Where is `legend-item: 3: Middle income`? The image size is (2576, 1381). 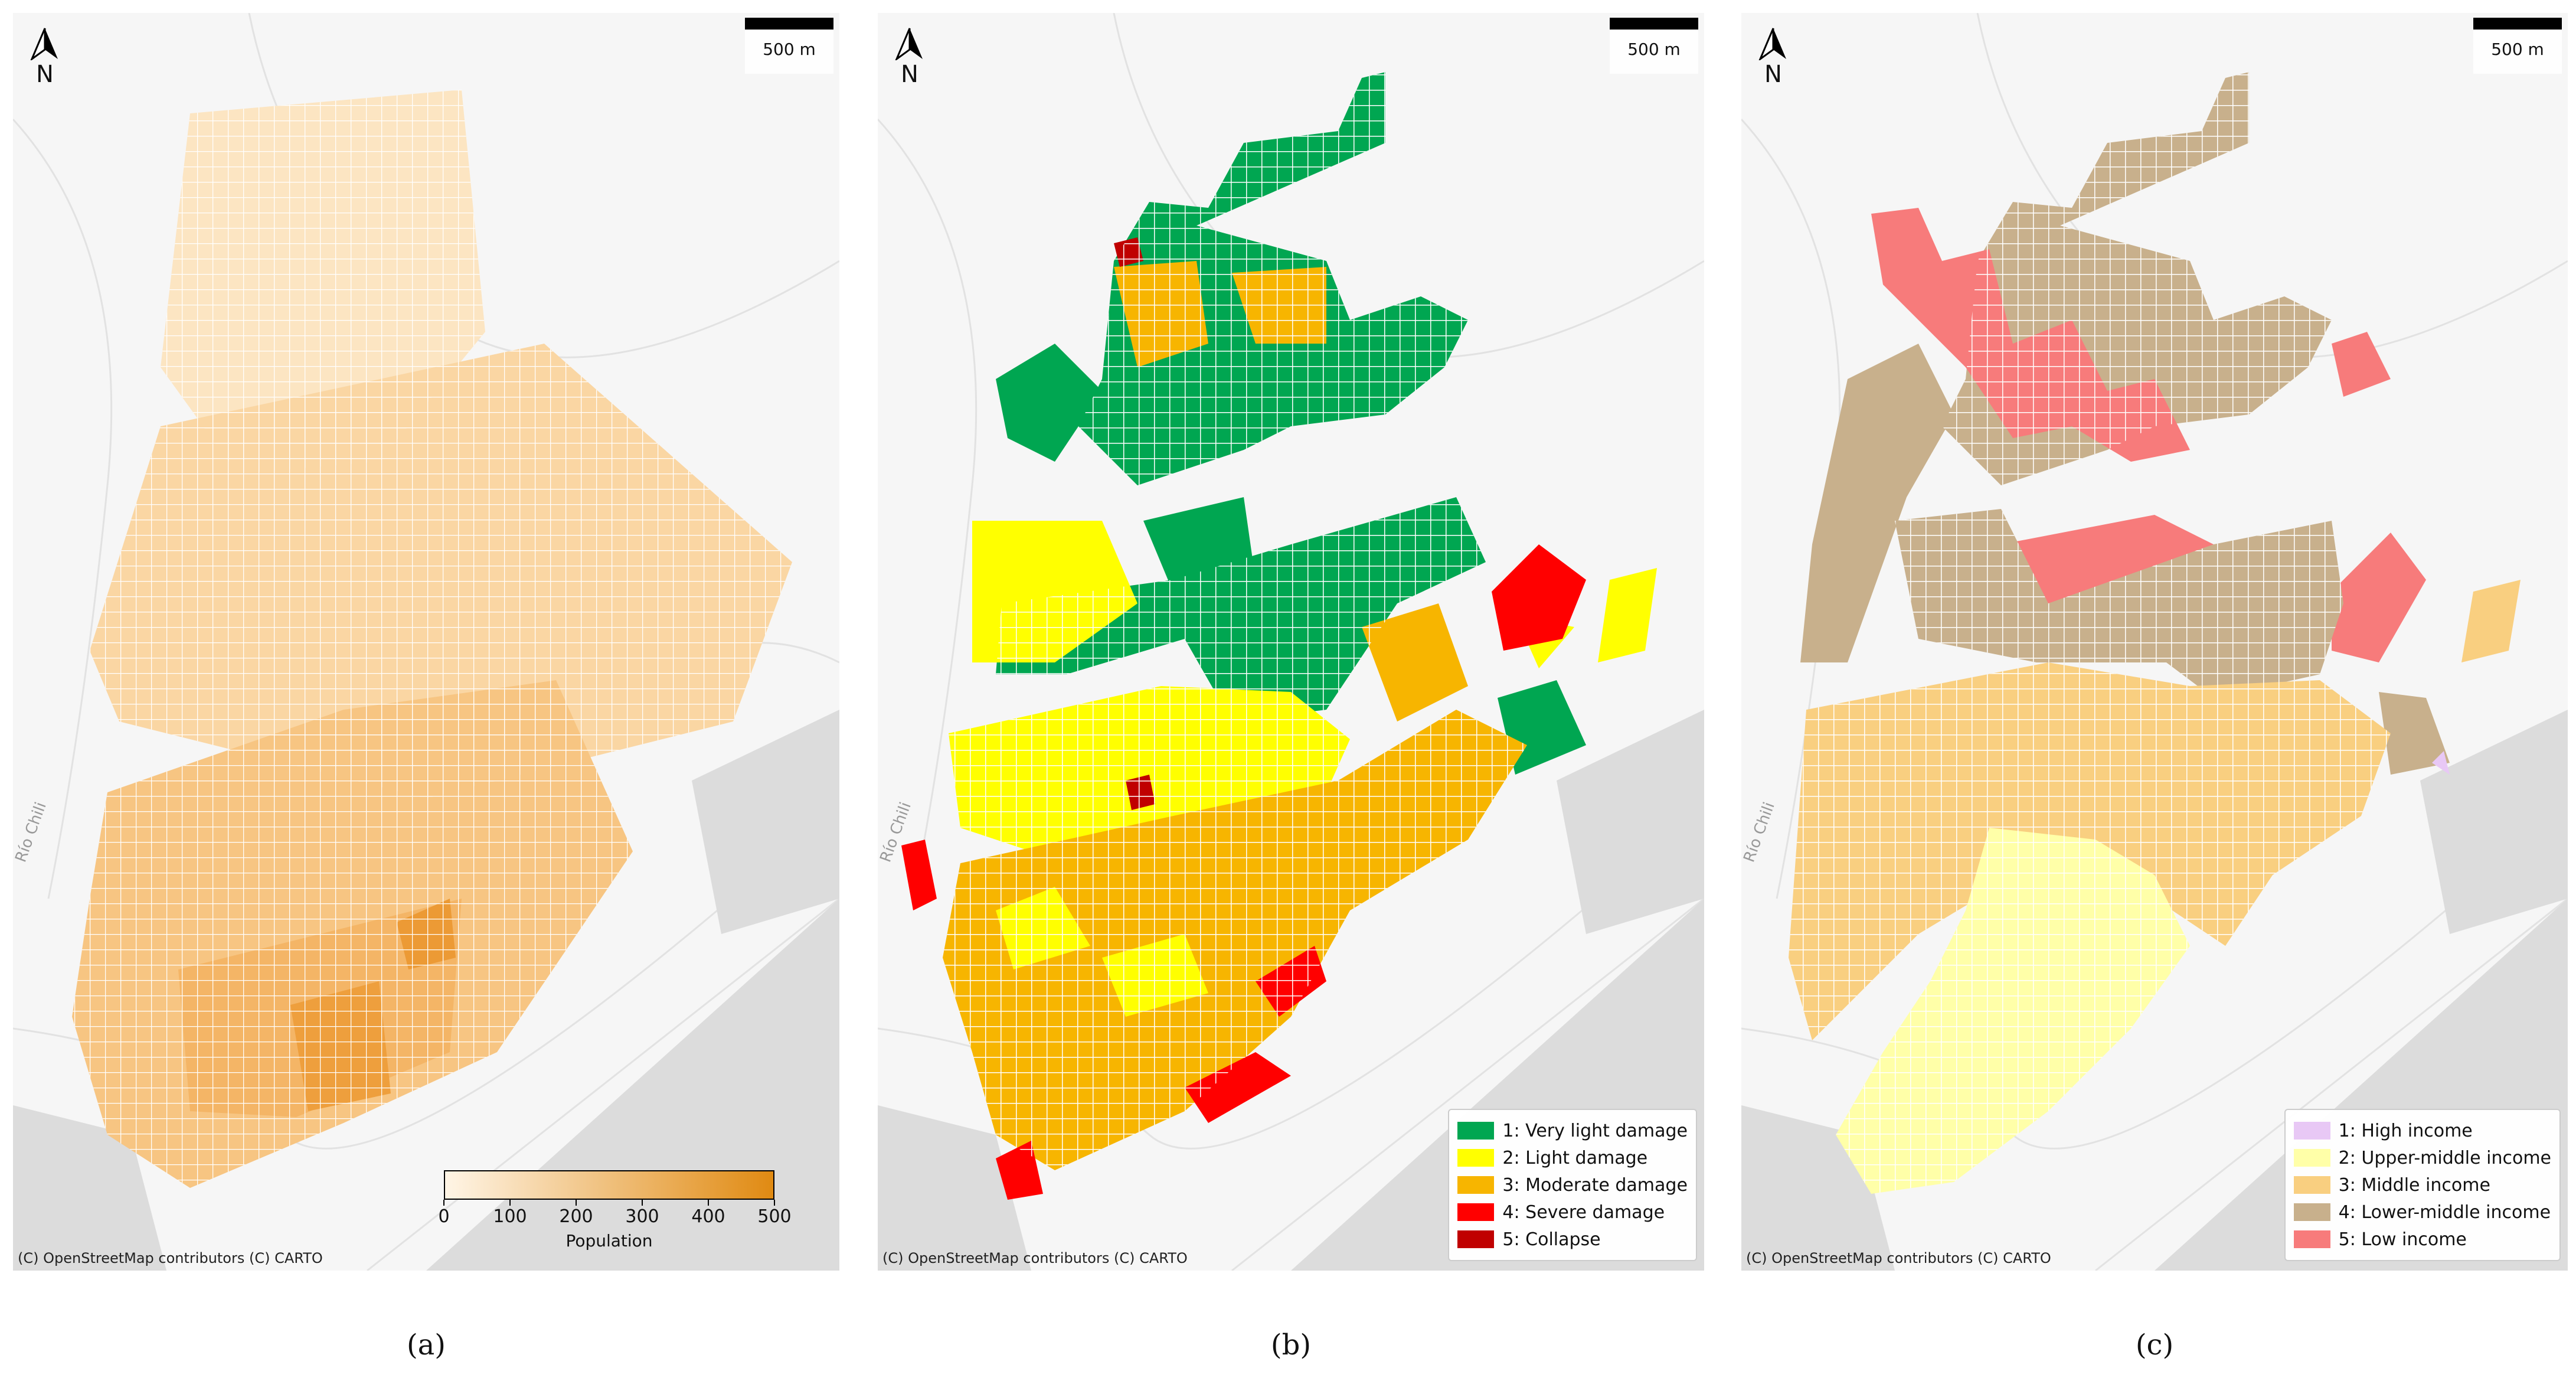
legend-item: 3: Middle income is located at coordinates (2422, 1185).